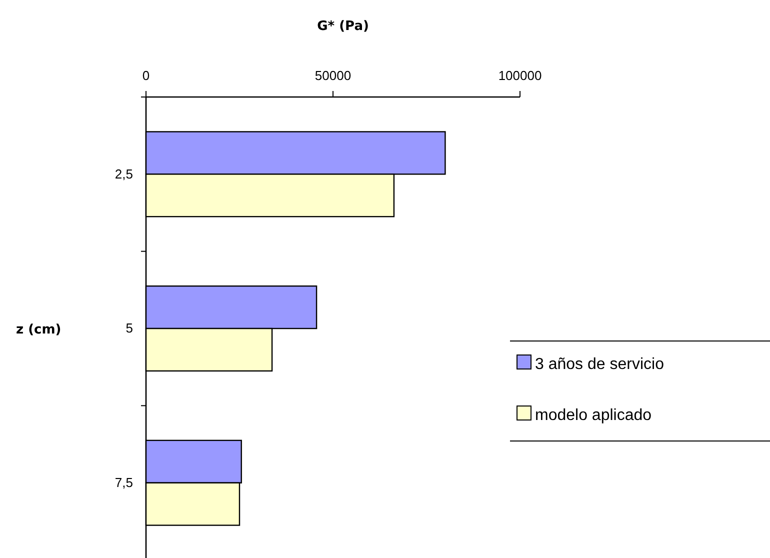  What do you see at coordinates (520, 75) in the screenshot?
I see `x-tick-label: 100000` at bounding box center [520, 75].